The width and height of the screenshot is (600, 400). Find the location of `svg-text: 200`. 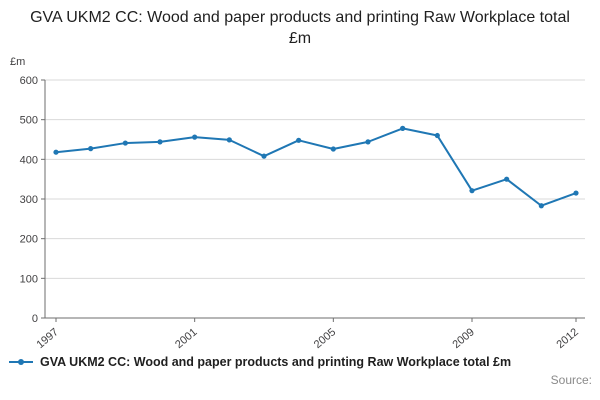

svg-text: 200 is located at coordinates (29, 239).